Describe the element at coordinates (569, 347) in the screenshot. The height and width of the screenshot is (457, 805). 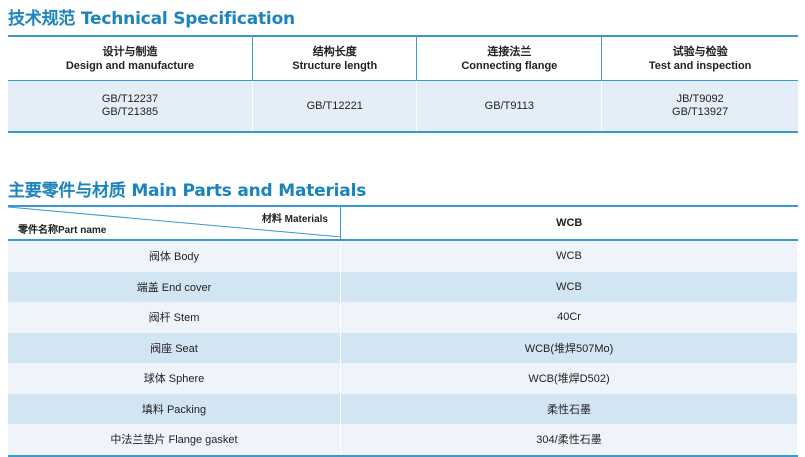
I see `material-cell: WCB(堆焊507Mo)` at that location.